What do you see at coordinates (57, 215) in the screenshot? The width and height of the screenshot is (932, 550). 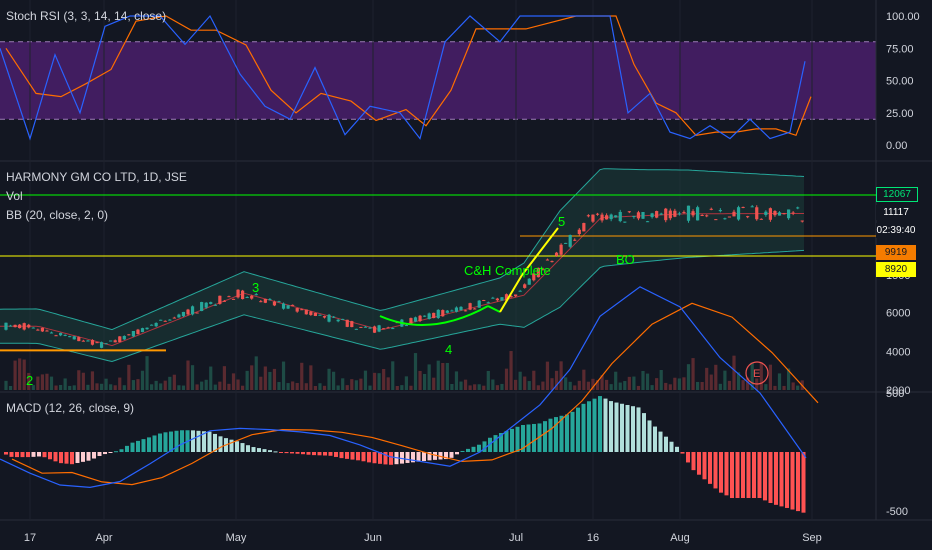 I see `bb-legend: BB (20, close, 2, 0)` at bounding box center [57, 215].